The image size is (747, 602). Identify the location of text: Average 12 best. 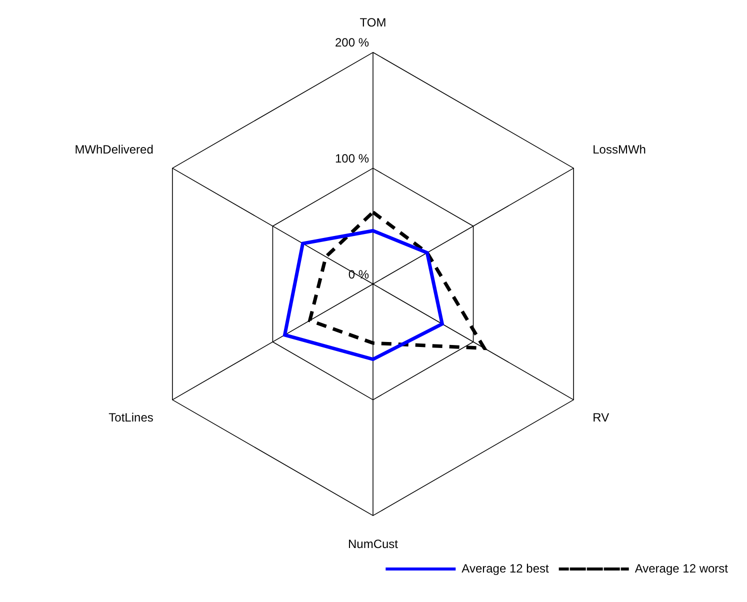
(506, 568).